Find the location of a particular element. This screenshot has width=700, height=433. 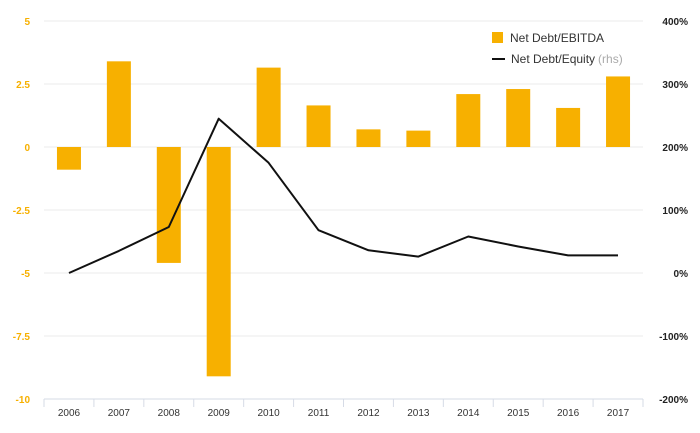

y-left-tick-label: -10 is located at coordinates (23, 400).